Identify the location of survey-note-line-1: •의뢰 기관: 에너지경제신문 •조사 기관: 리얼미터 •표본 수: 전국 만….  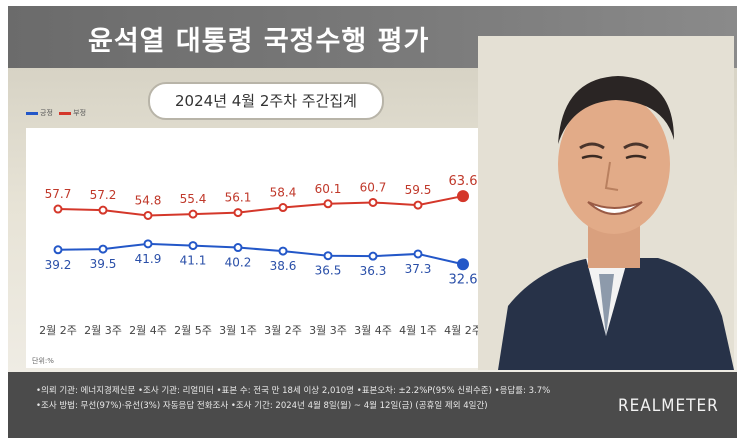
(293, 391).